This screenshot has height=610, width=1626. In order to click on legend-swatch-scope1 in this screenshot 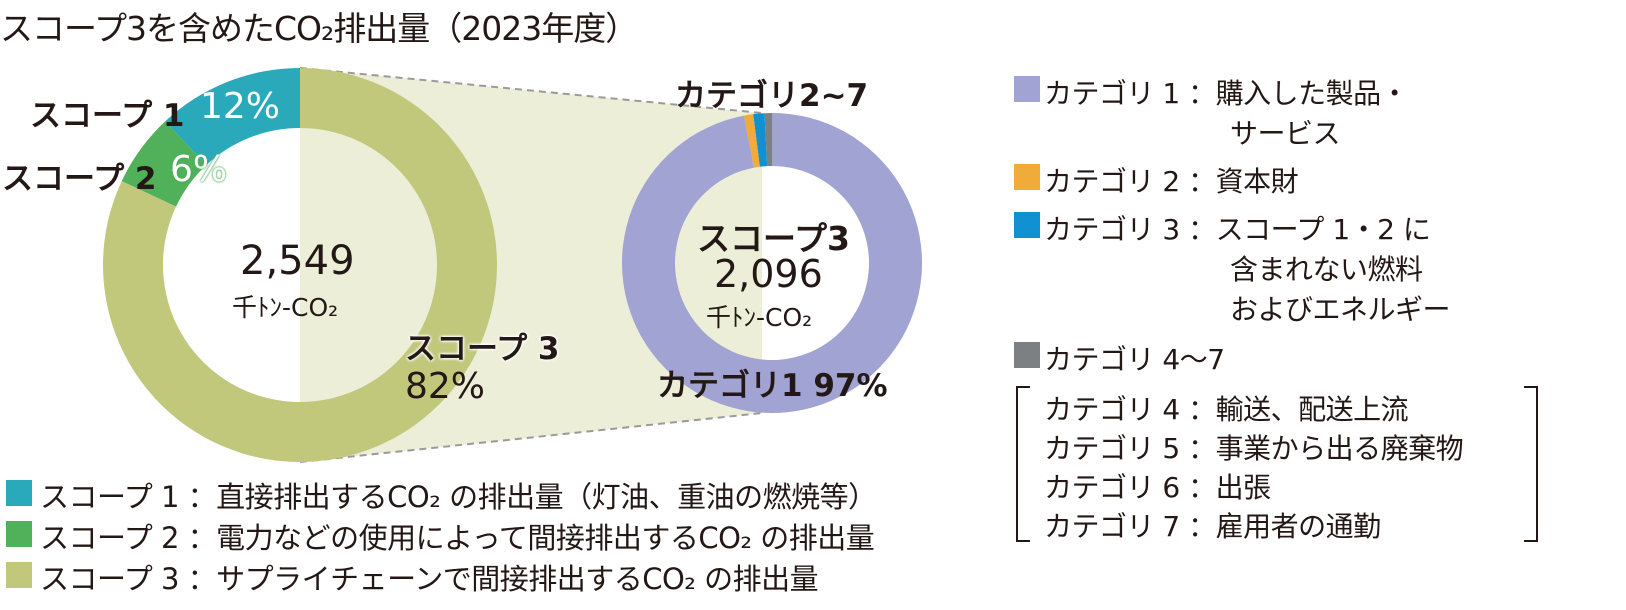, I will do `click(19, 493)`.